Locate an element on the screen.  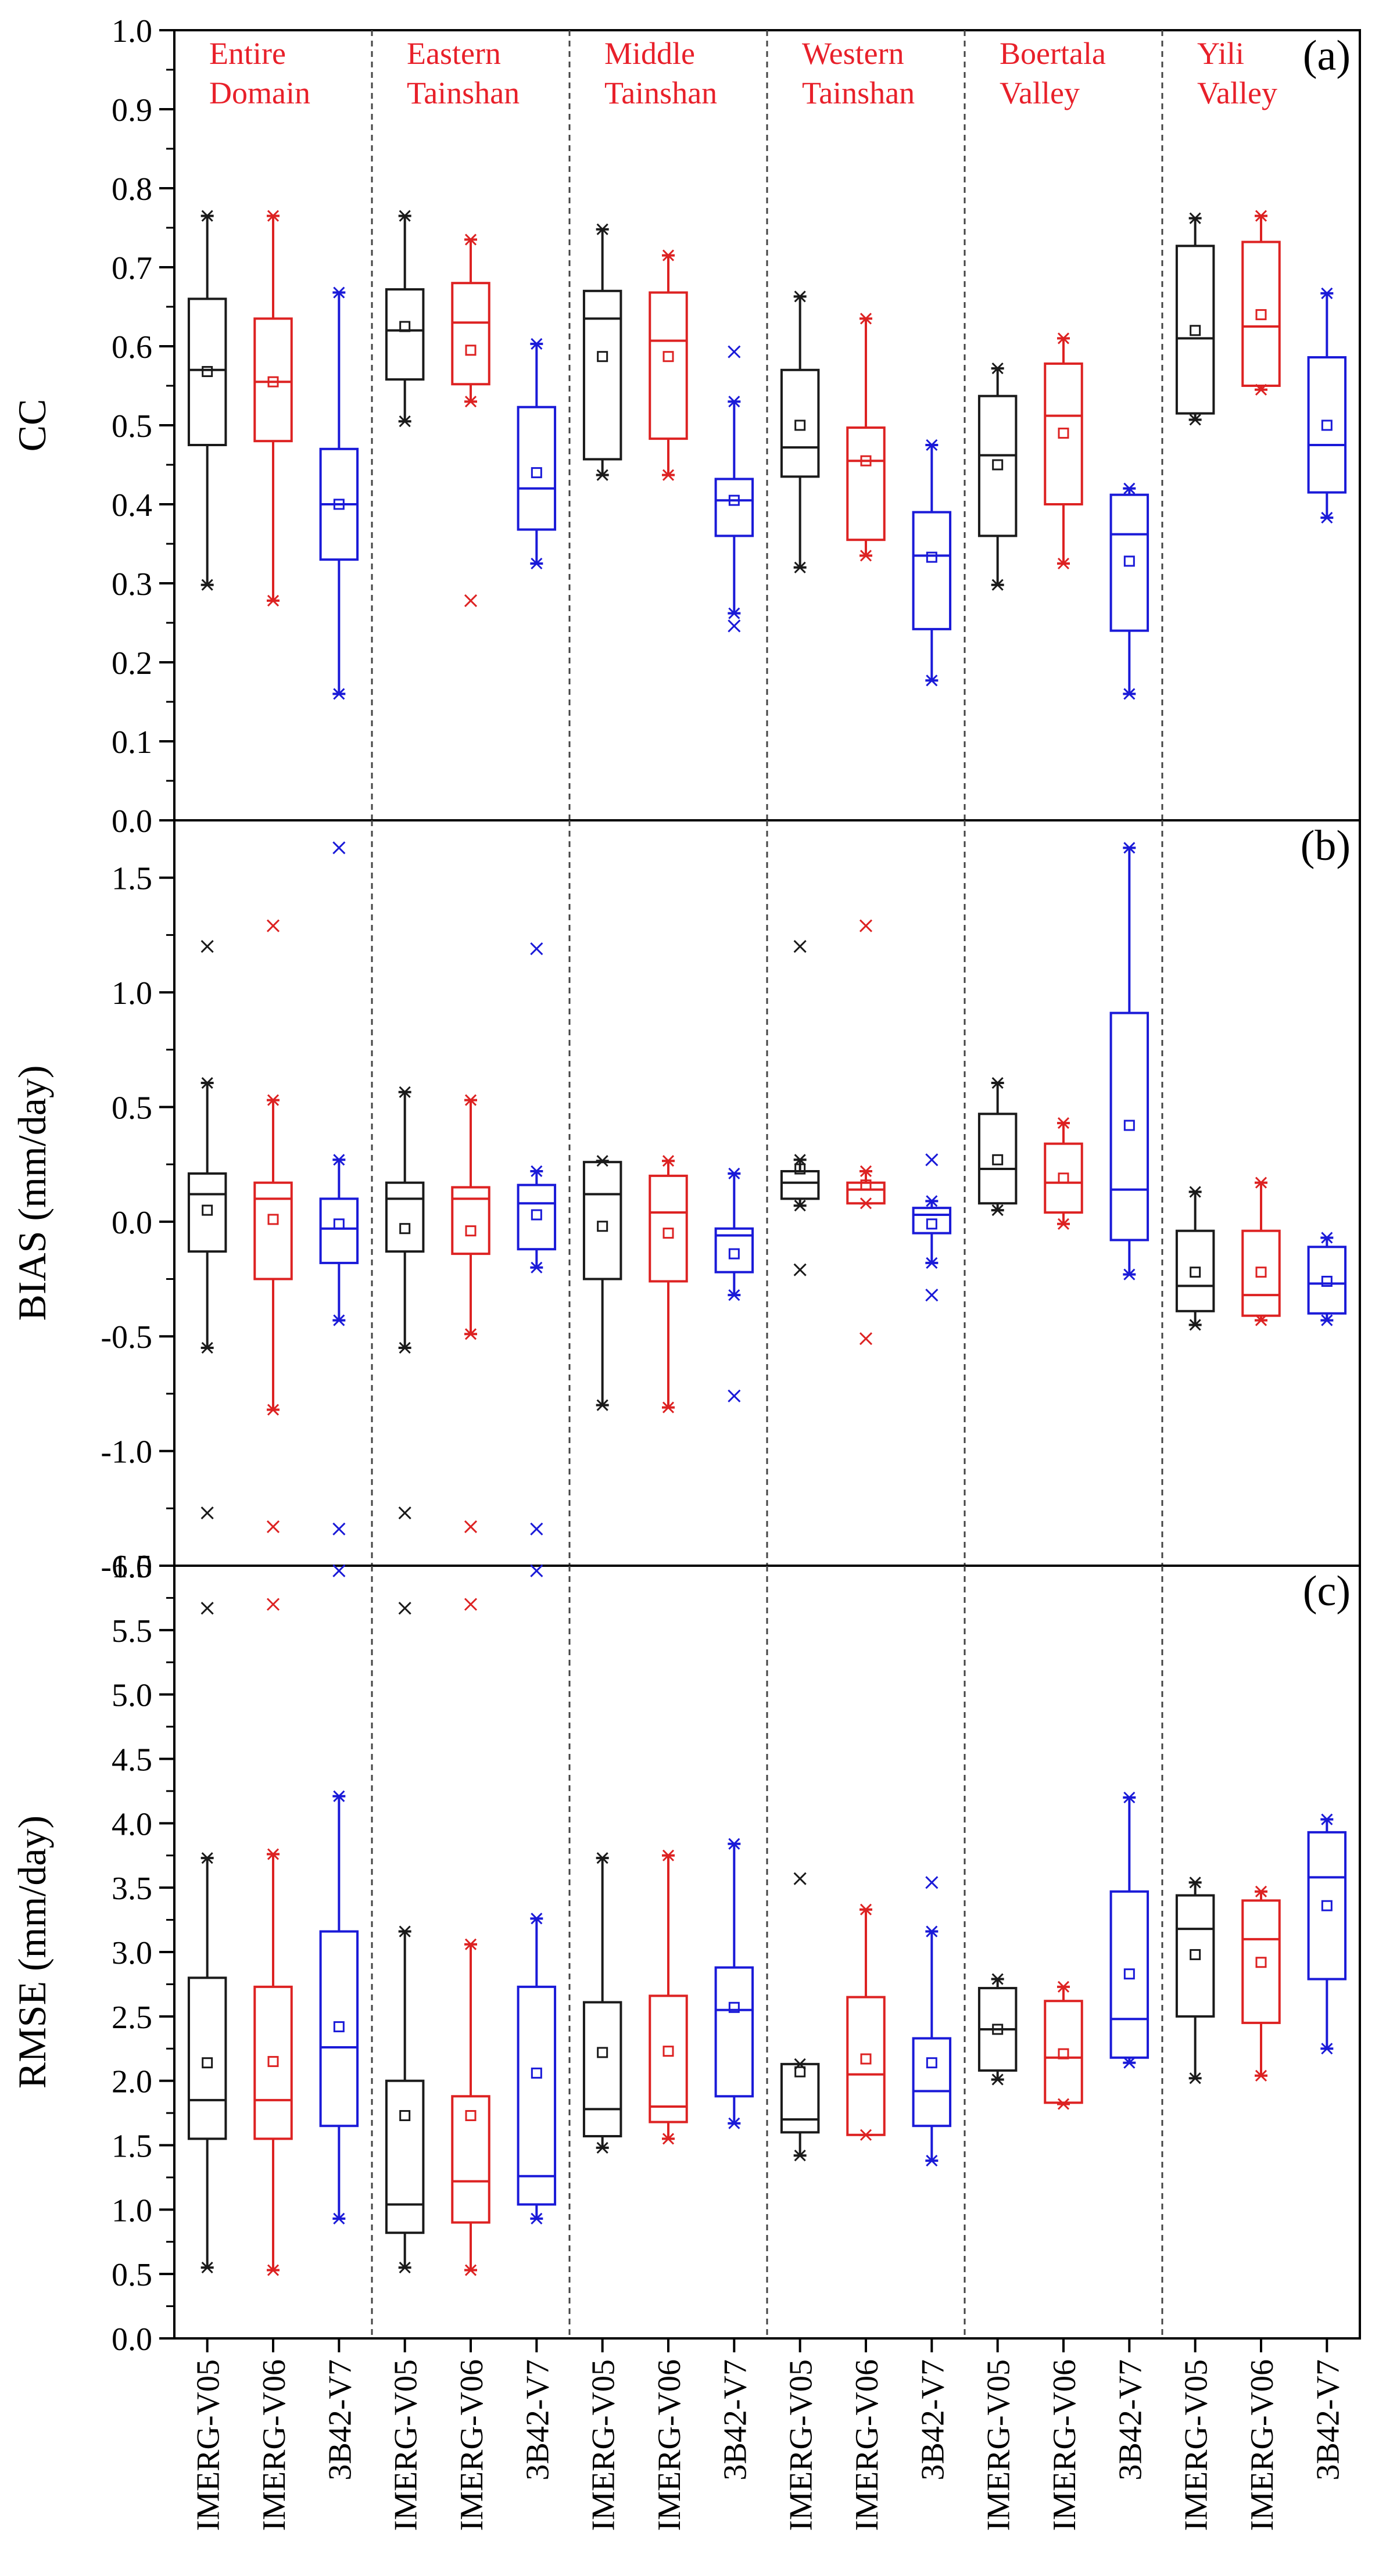
panel-b-y-axis-label: BIAS (mm/day) is located at coordinates (32, 1193).